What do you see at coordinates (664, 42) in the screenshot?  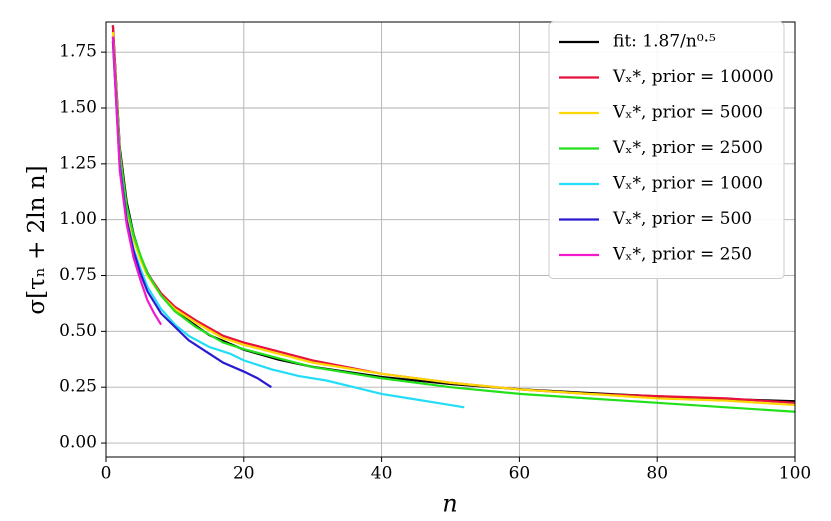 I see `legend-label: fit: 1.87/n⁰·⁵` at bounding box center [664, 42].